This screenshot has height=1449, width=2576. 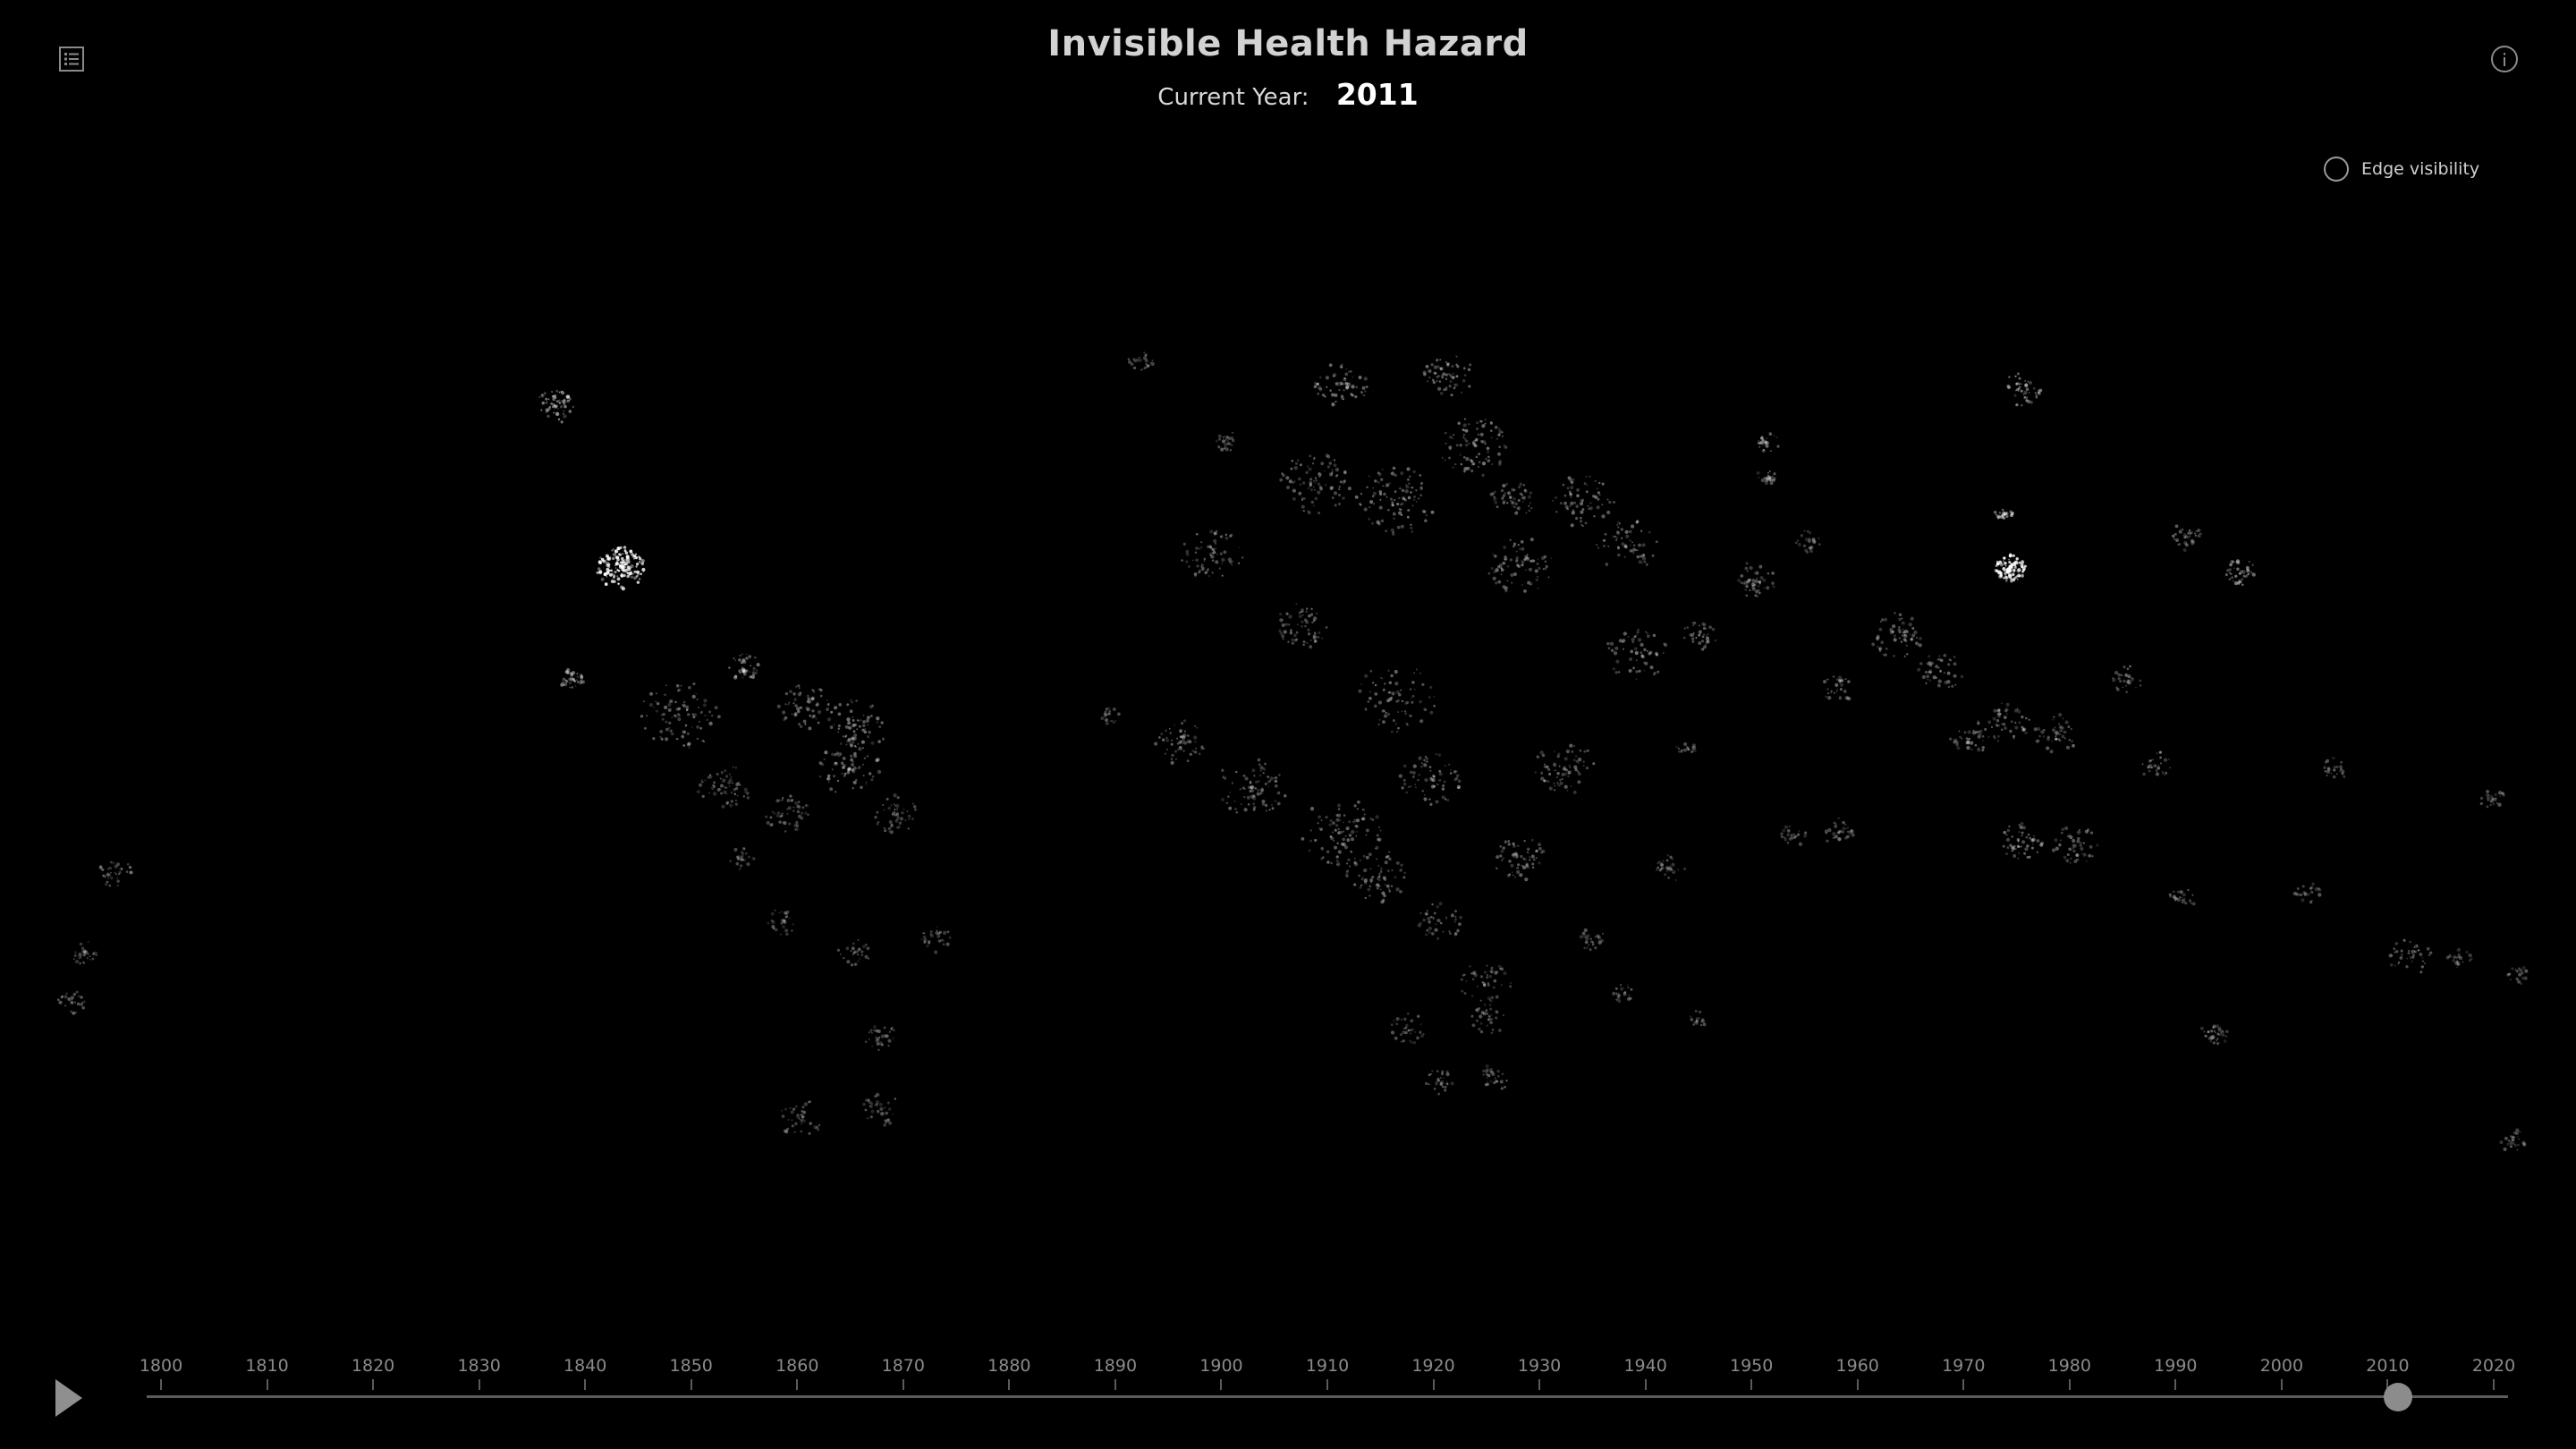 What do you see at coordinates (2398, 1397) in the screenshot?
I see `timeline-thumb` at bounding box center [2398, 1397].